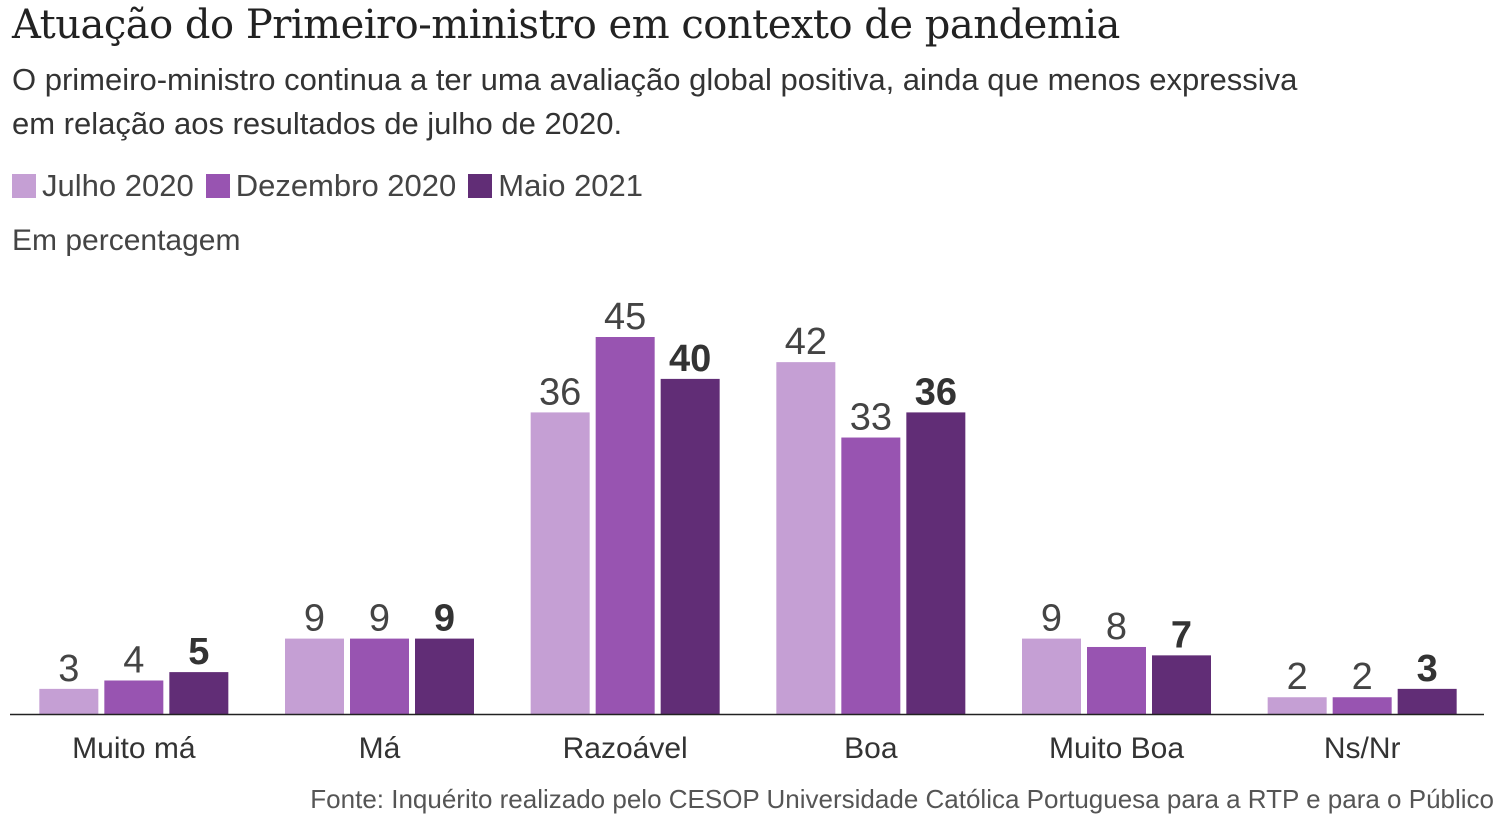 The width and height of the screenshot is (1500, 822). What do you see at coordinates (199, 693) in the screenshot?
I see `bar-muito-ma-maio-2021` at bounding box center [199, 693].